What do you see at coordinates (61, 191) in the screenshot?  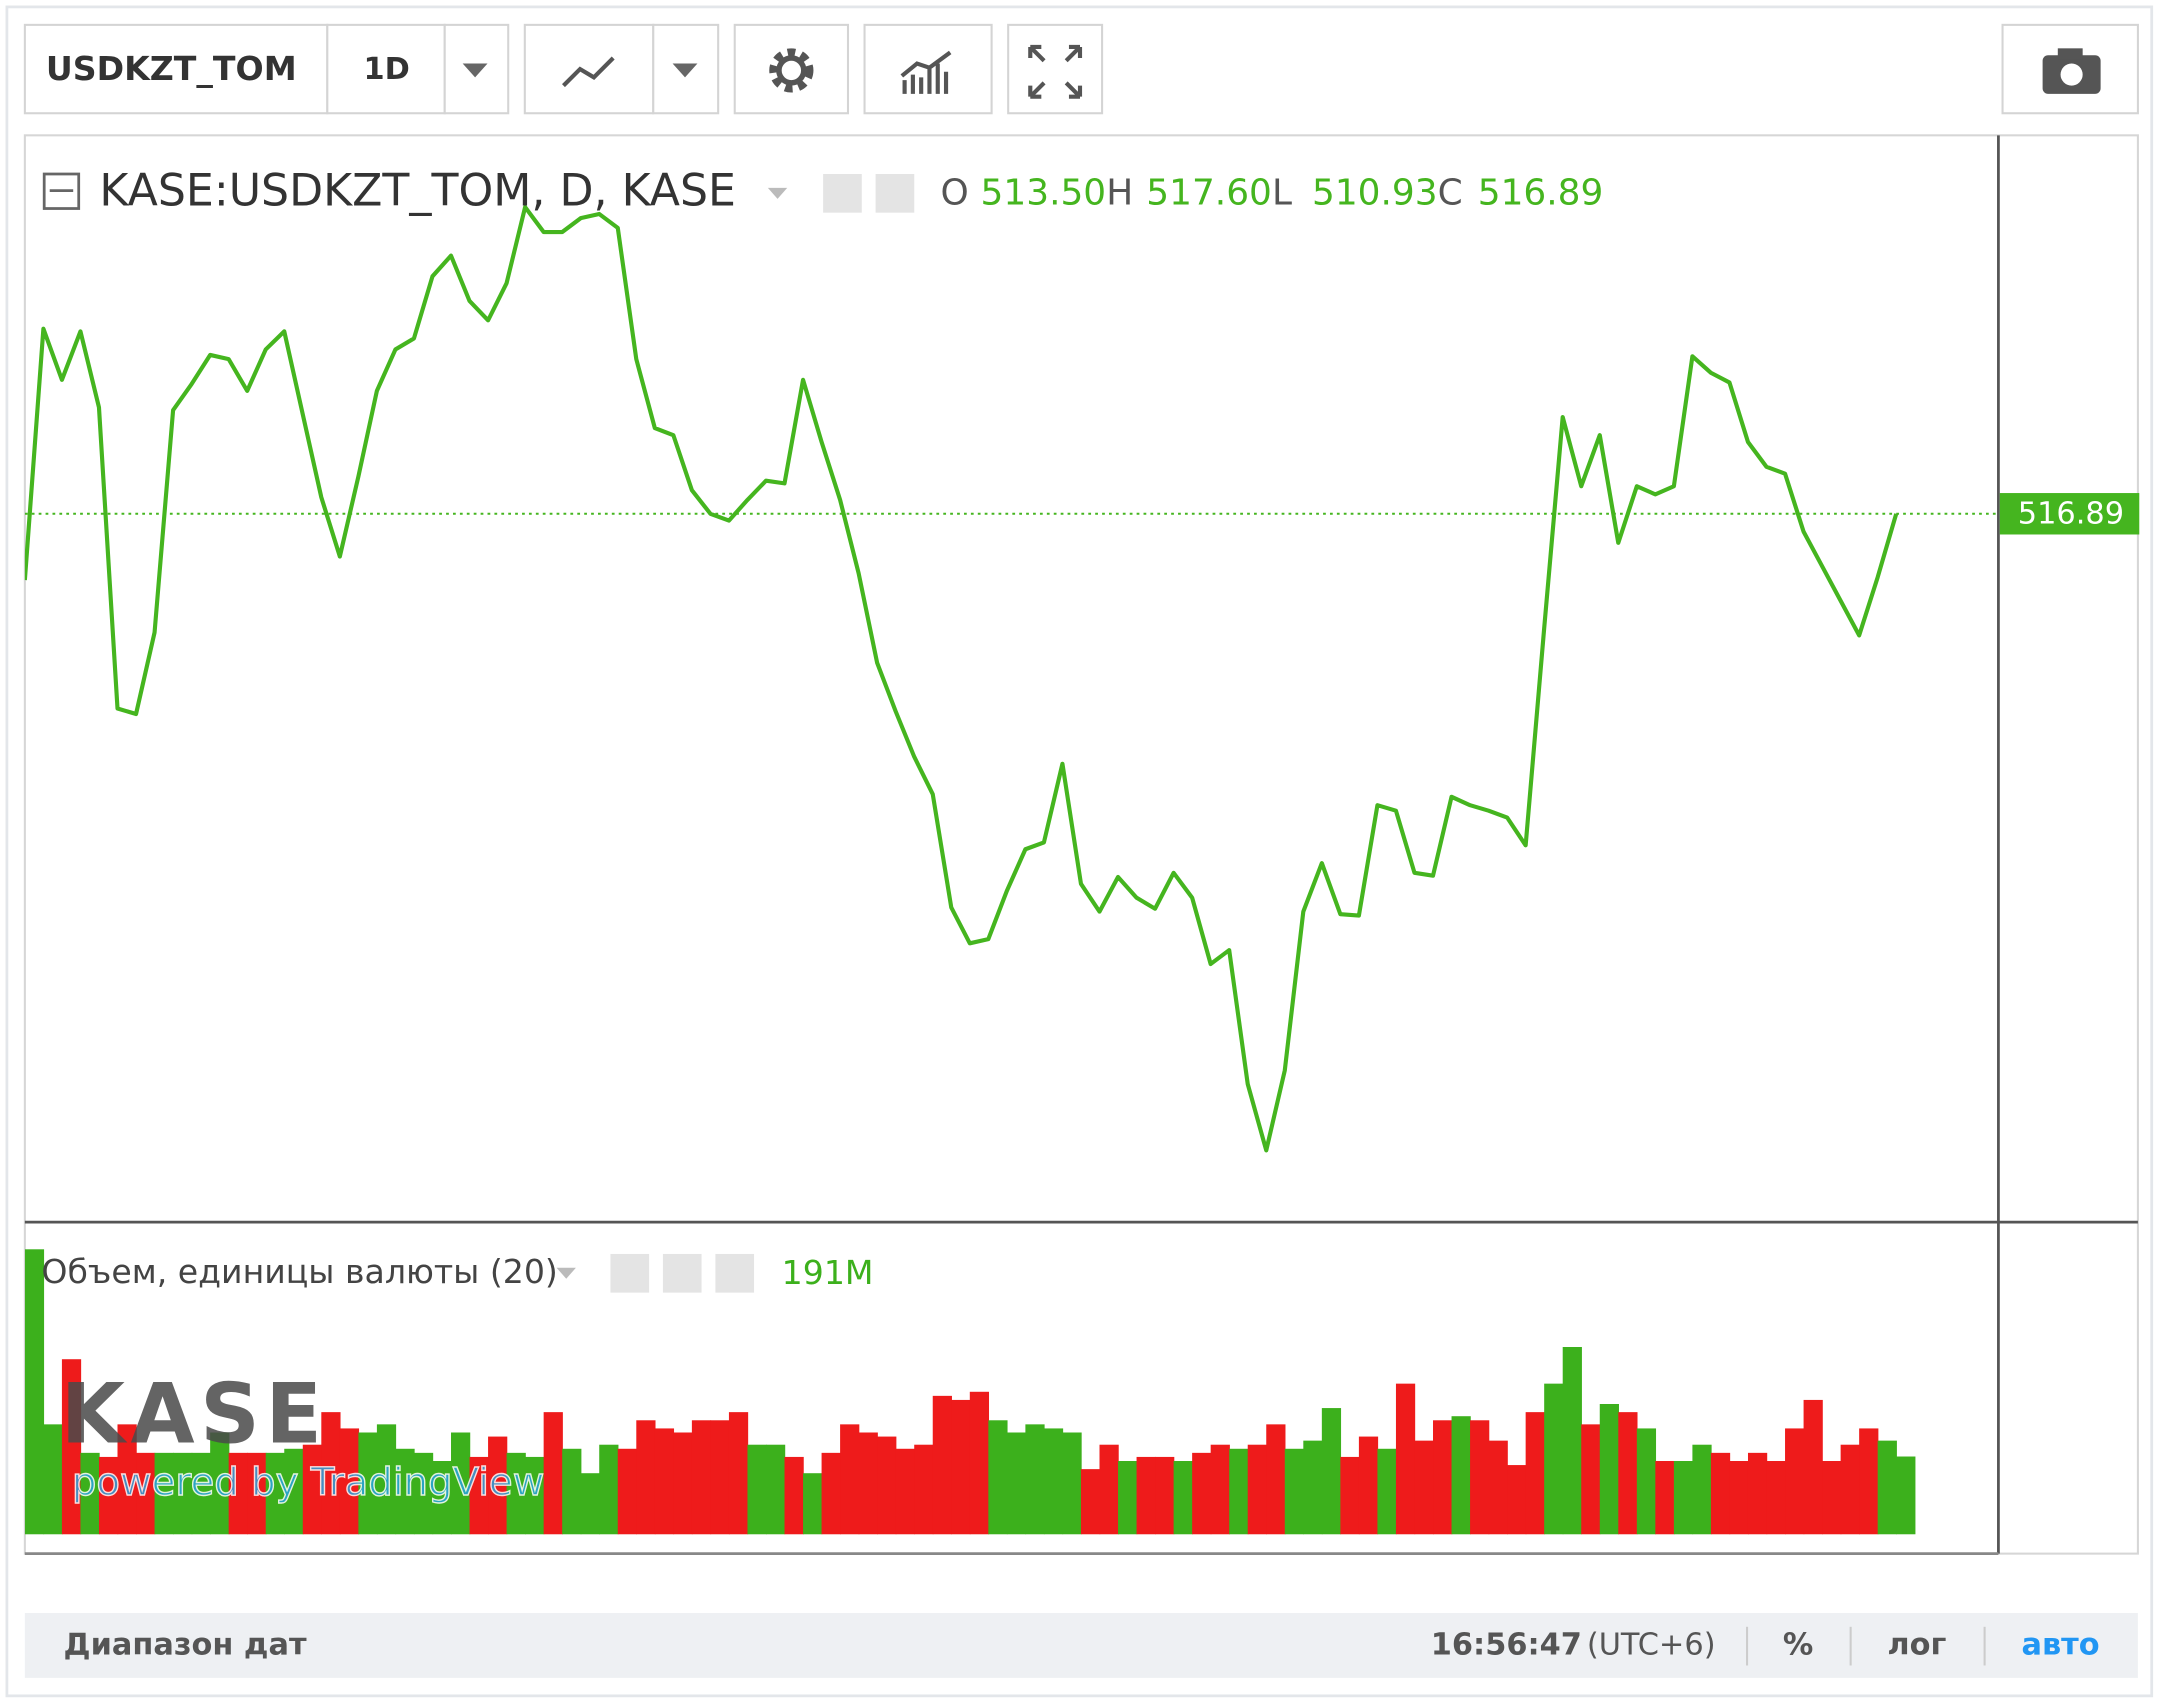 I see `collapse-icon` at bounding box center [61, 191].